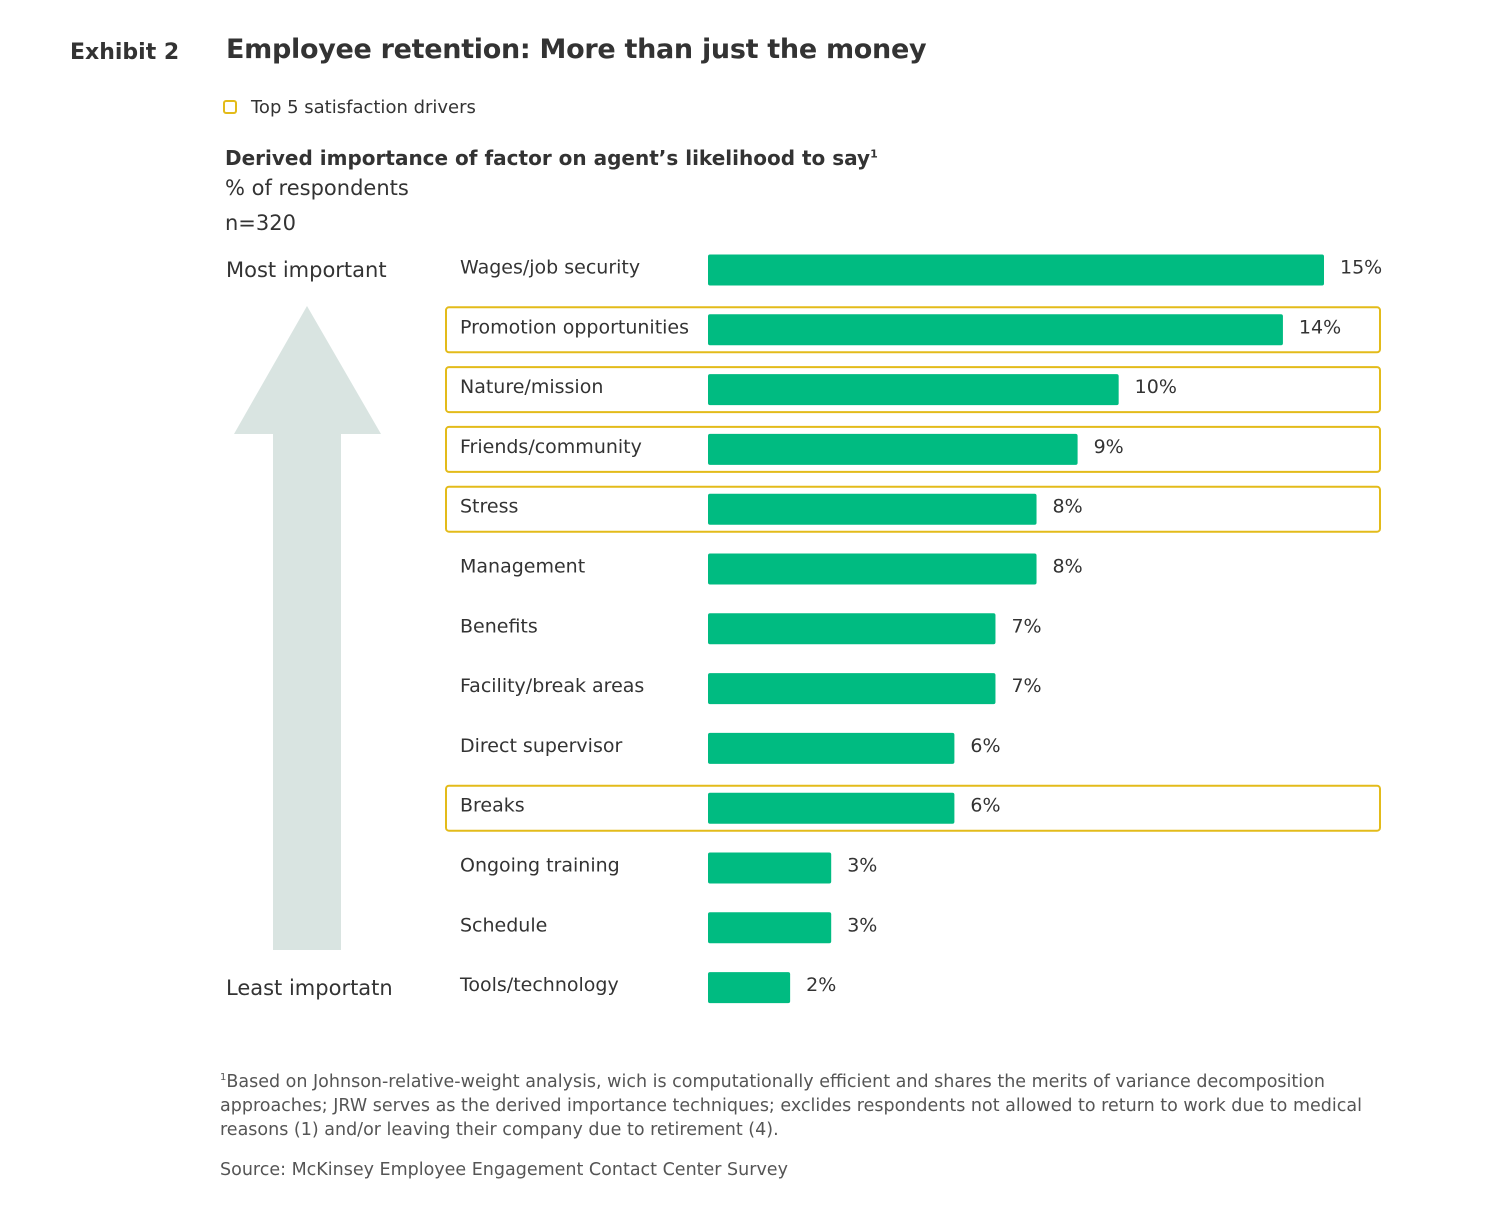  What do you see at coordinates (307, 628) in the screenshot?
I see `importance-arrow-icon` at bounding box center [307, 628].